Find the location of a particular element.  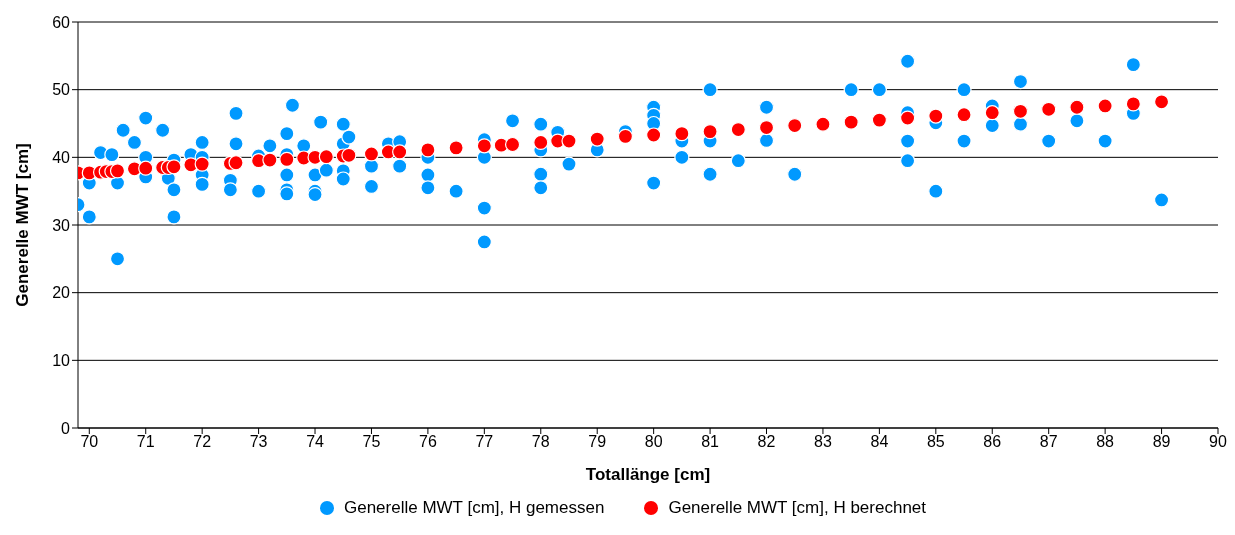

legend-label: Generelle MWT [cm], H gemessen is located at coordinates (474, 508).